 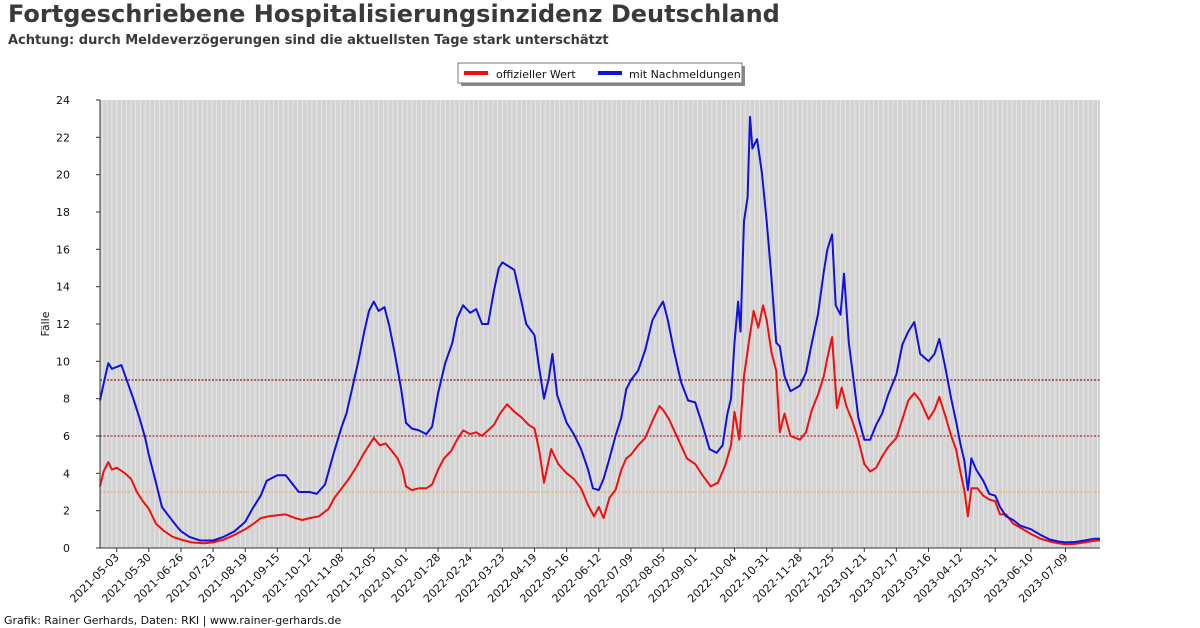 I want to click on y-tick-label: 14, so click(x=63, y=287).